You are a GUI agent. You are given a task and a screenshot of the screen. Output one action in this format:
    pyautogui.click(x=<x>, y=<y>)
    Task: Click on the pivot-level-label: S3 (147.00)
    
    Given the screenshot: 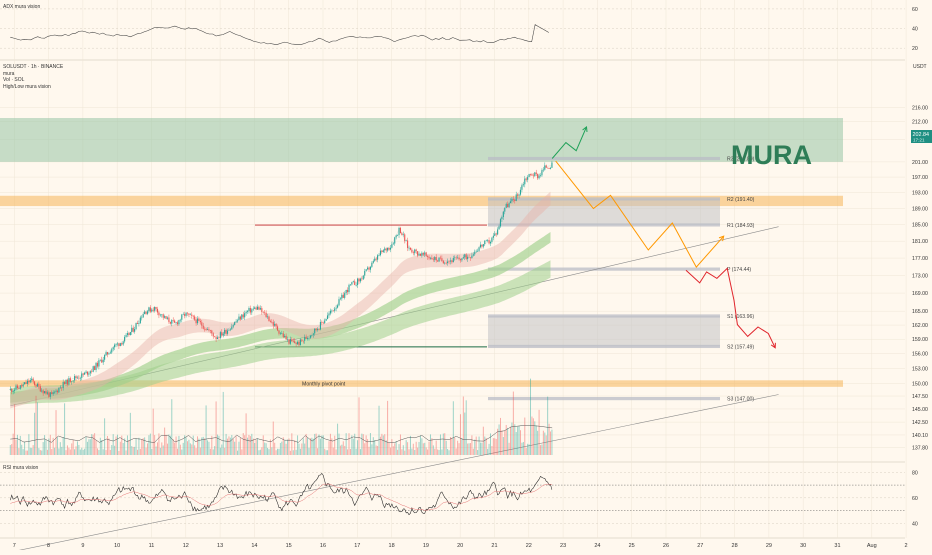 What is the action you would take?
    pyautogui.click(x=740, y=400)
    